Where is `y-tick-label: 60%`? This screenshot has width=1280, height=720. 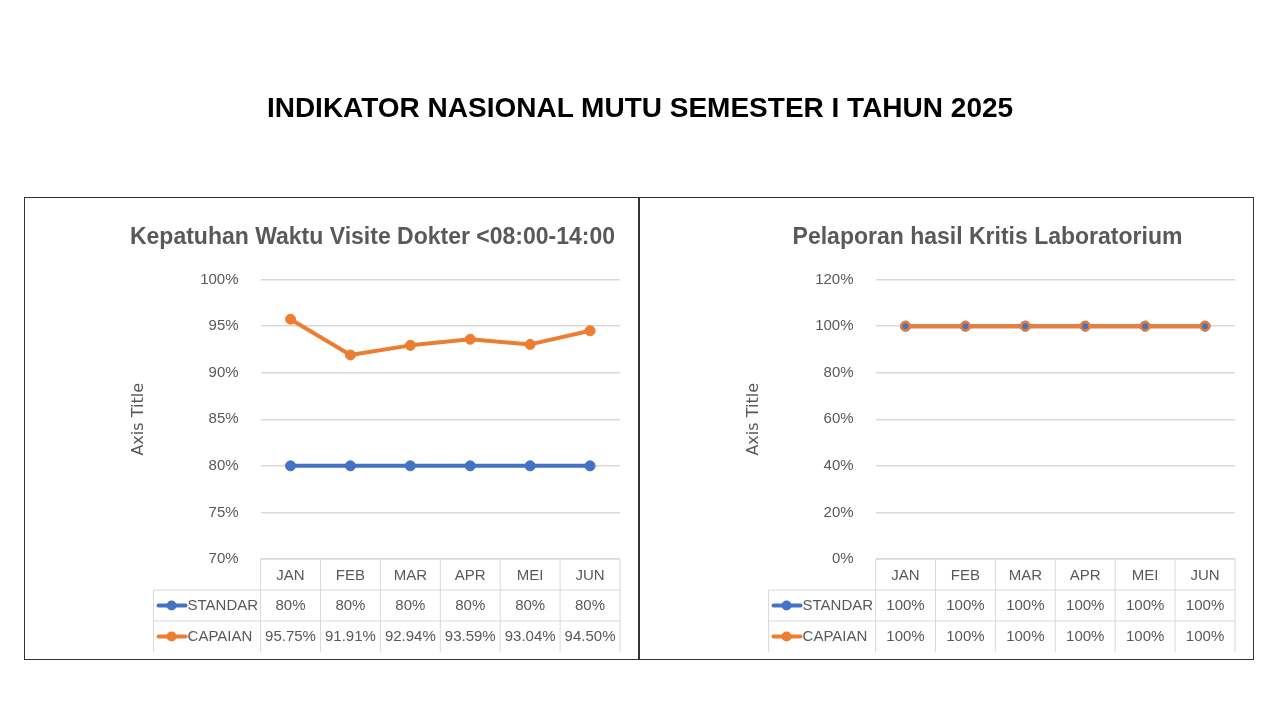 y-tick-label: 60% is located at coordinates (838, 418).